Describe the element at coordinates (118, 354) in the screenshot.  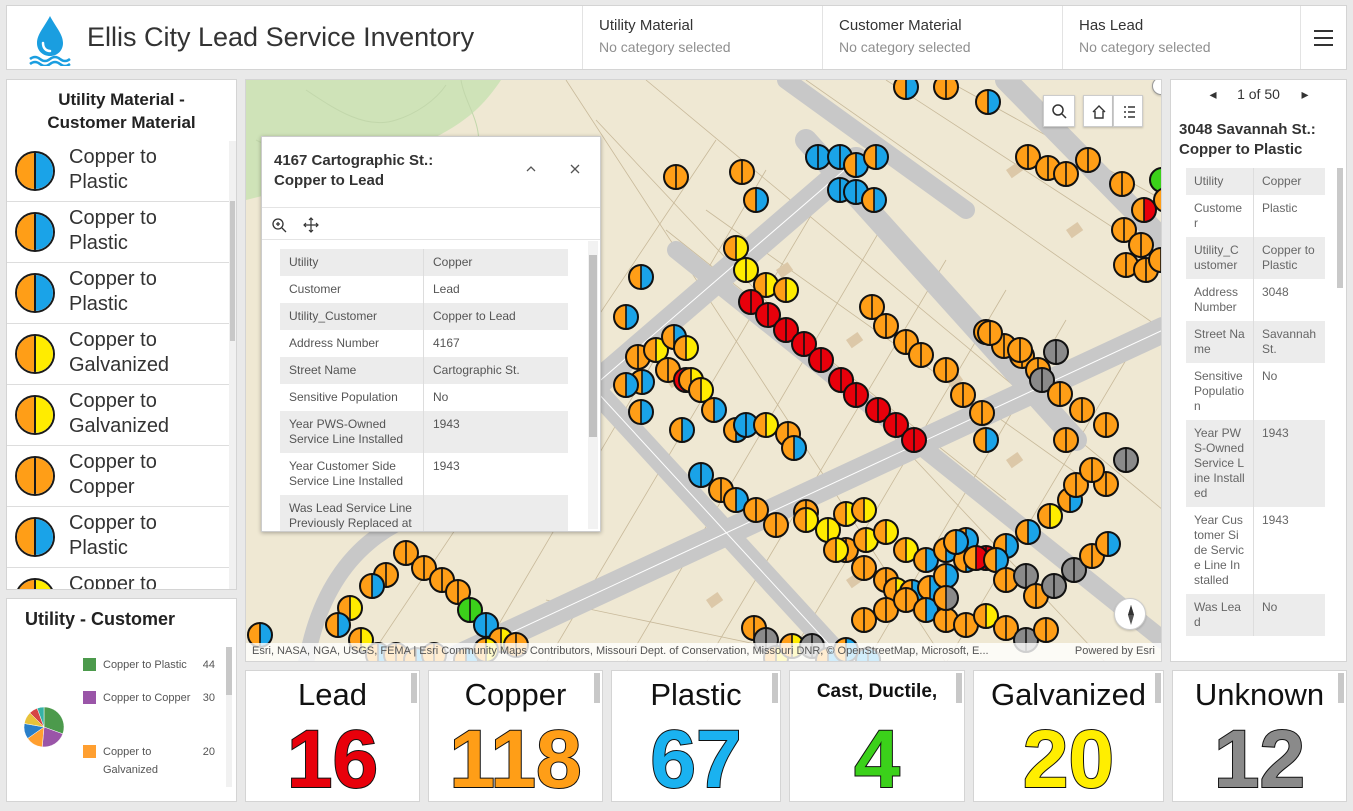
I see `legend-item: Copper to Galvanized` at that location.